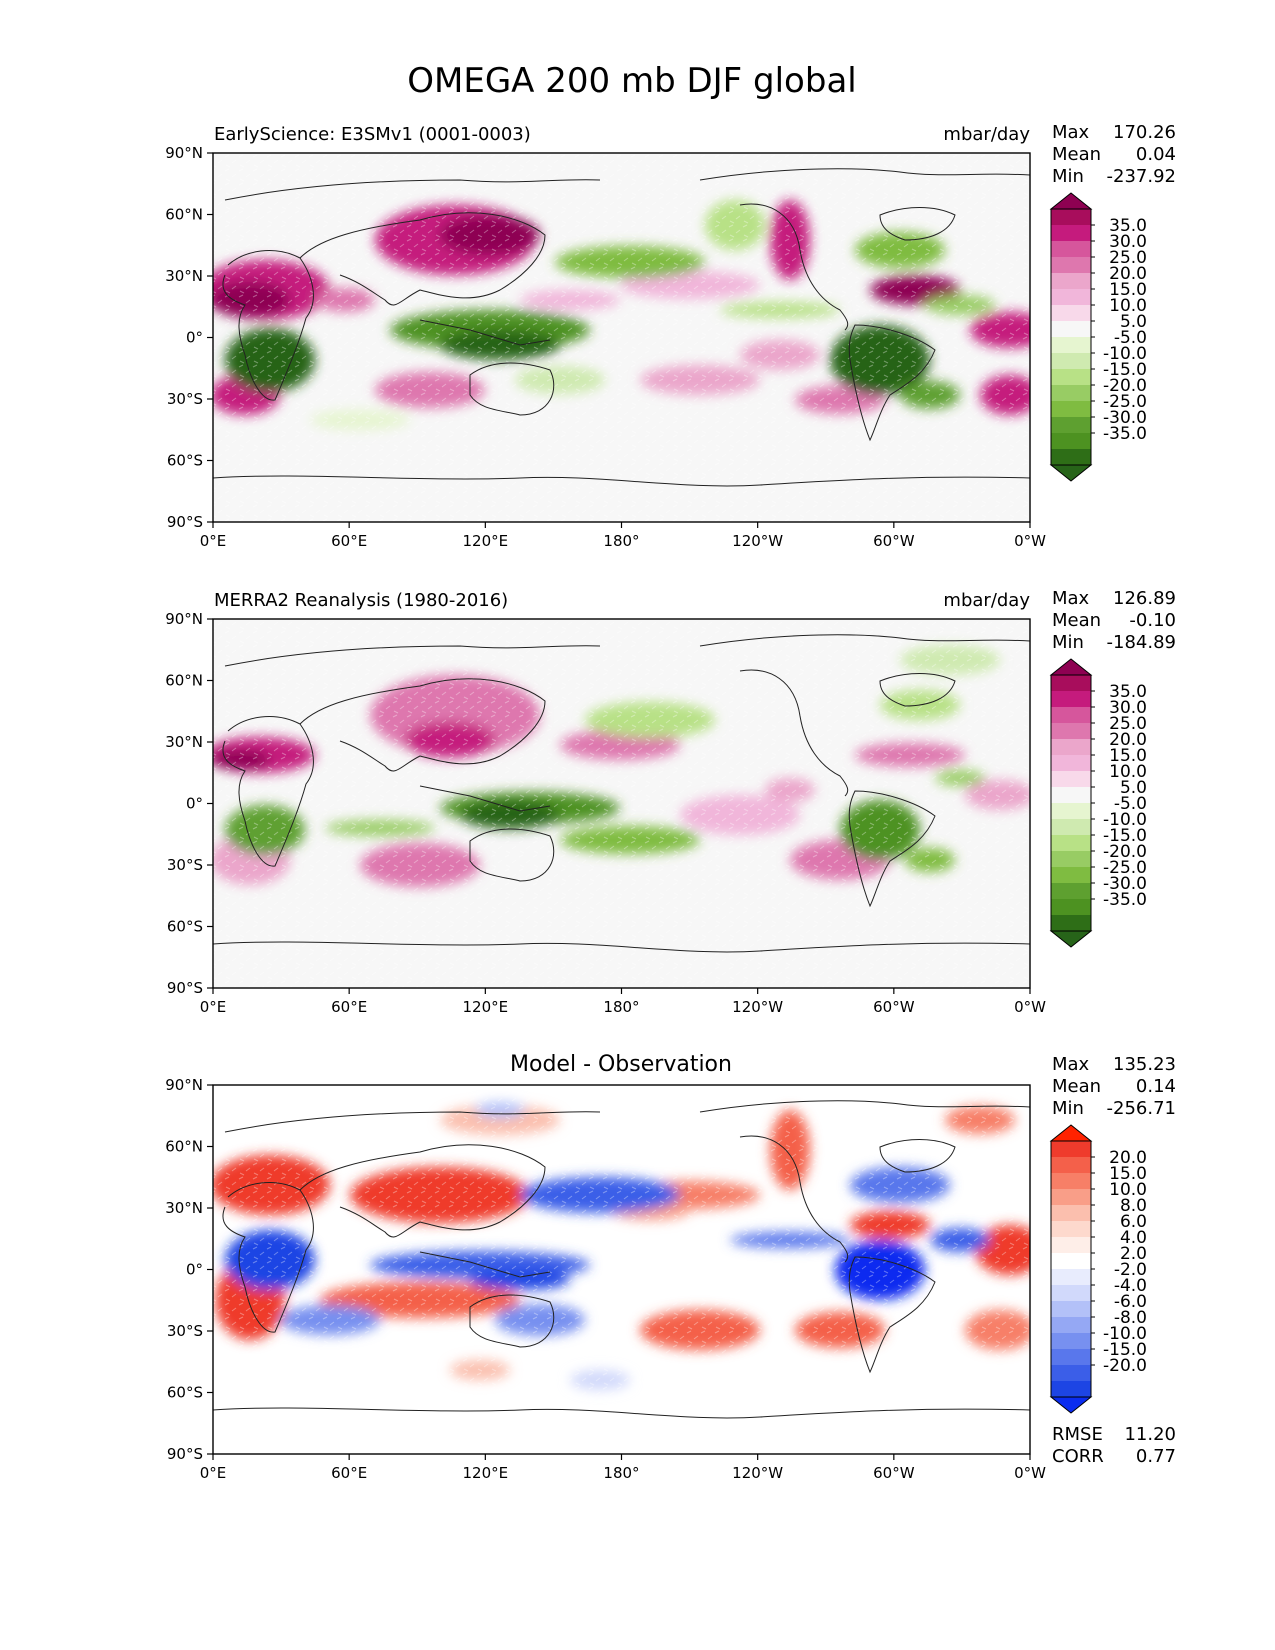  Describe the element at coordinates (1133, 1222) in the screenshot. I see `colorbar-label: 6.0` at that location.